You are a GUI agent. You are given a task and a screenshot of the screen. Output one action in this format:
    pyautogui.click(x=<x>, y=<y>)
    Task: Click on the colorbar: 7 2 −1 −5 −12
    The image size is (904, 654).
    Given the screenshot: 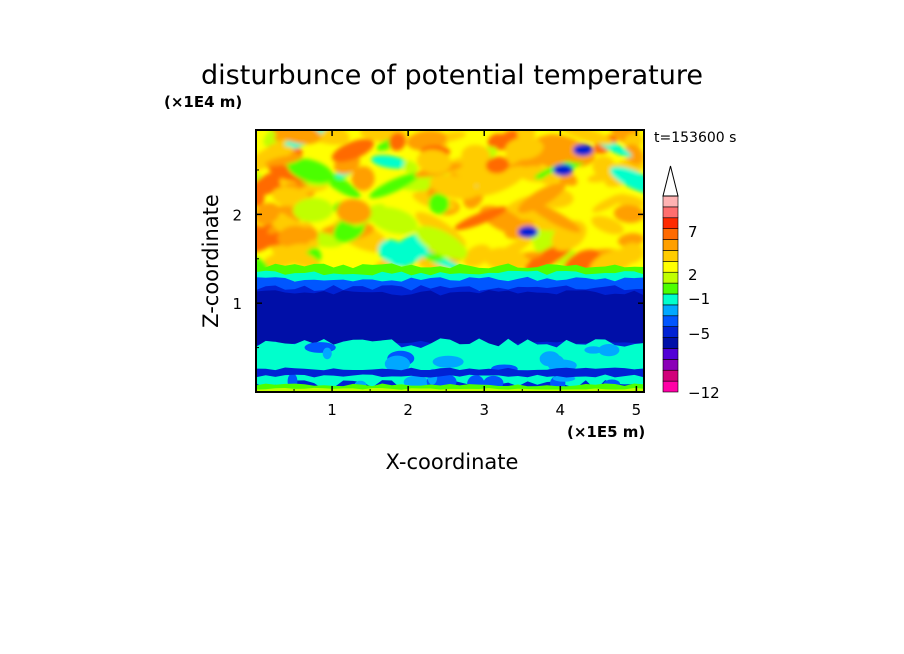 What is the action you would take?
    pyautogui.click(x=691, y=283)
    